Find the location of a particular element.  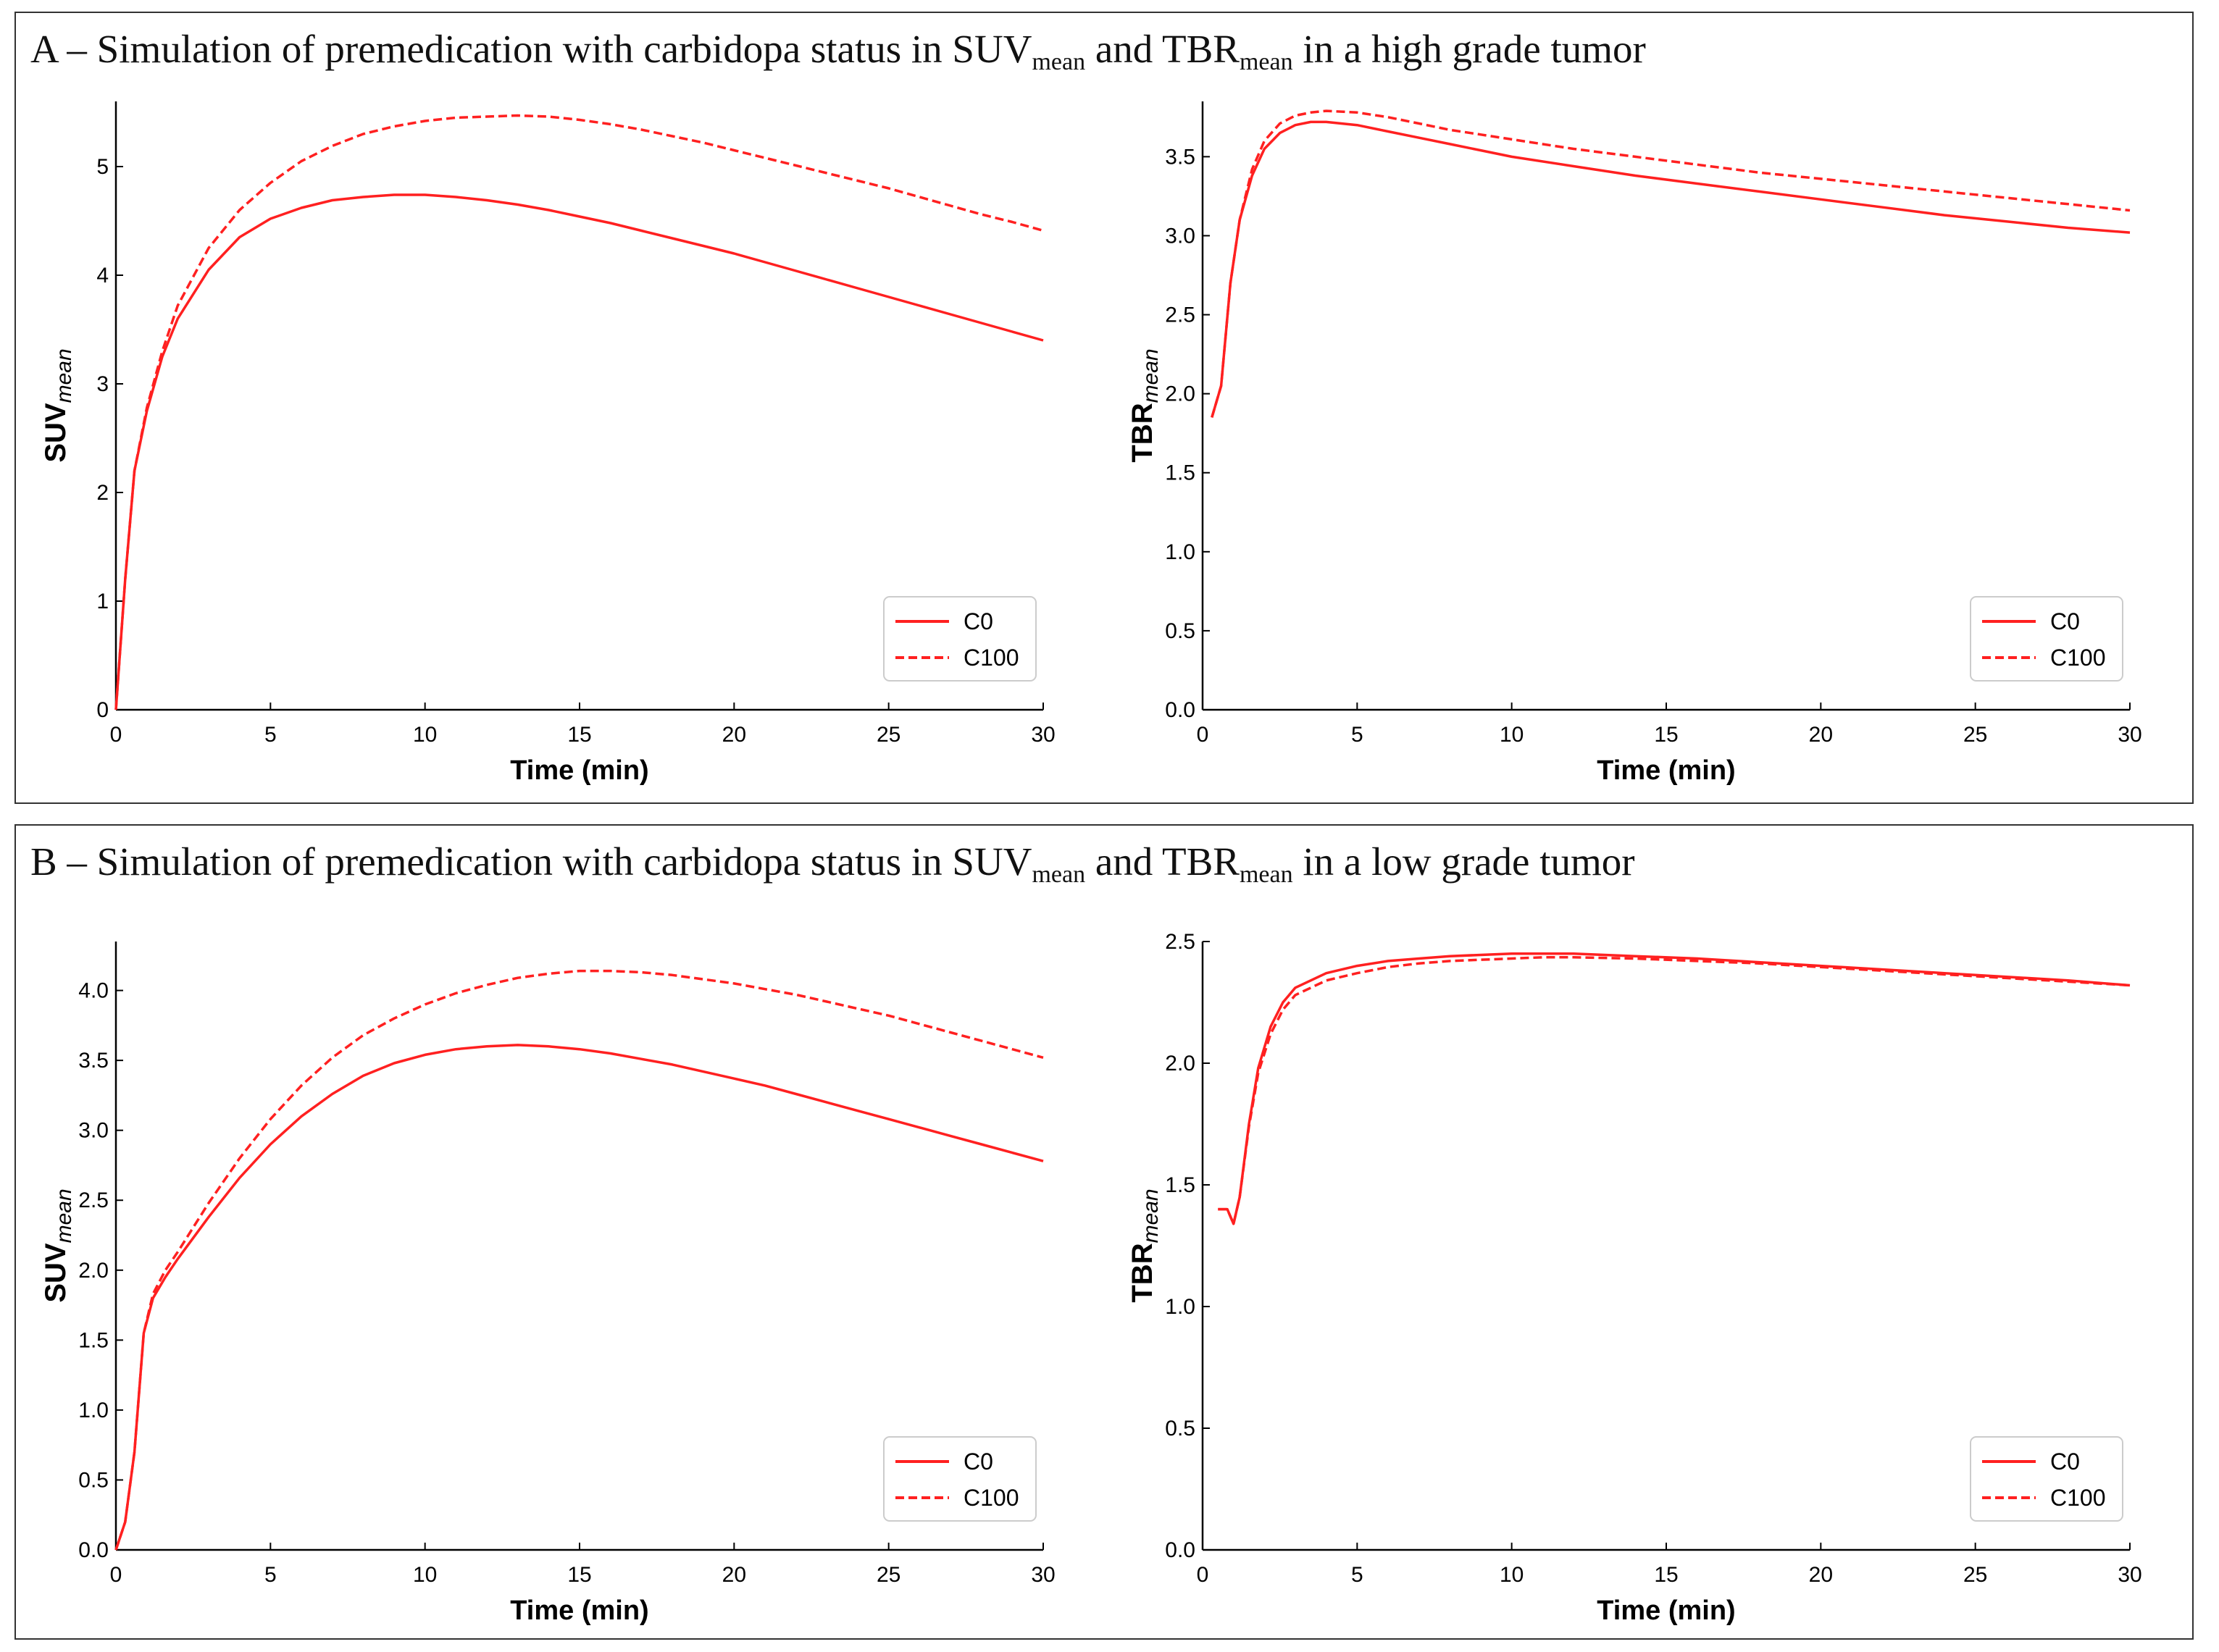

y-tick-label: 1 is located at coordinates (102, 601).